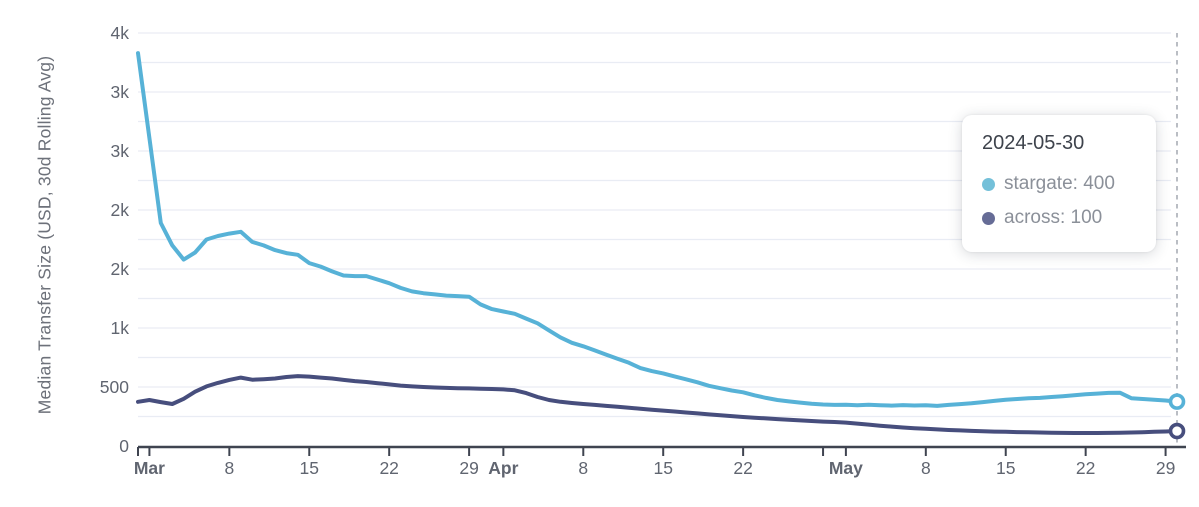  What do you see at coordinates (988, 218) in the screenshot?
I see `across-series-dot-icon` at bounding box center [988, 218].